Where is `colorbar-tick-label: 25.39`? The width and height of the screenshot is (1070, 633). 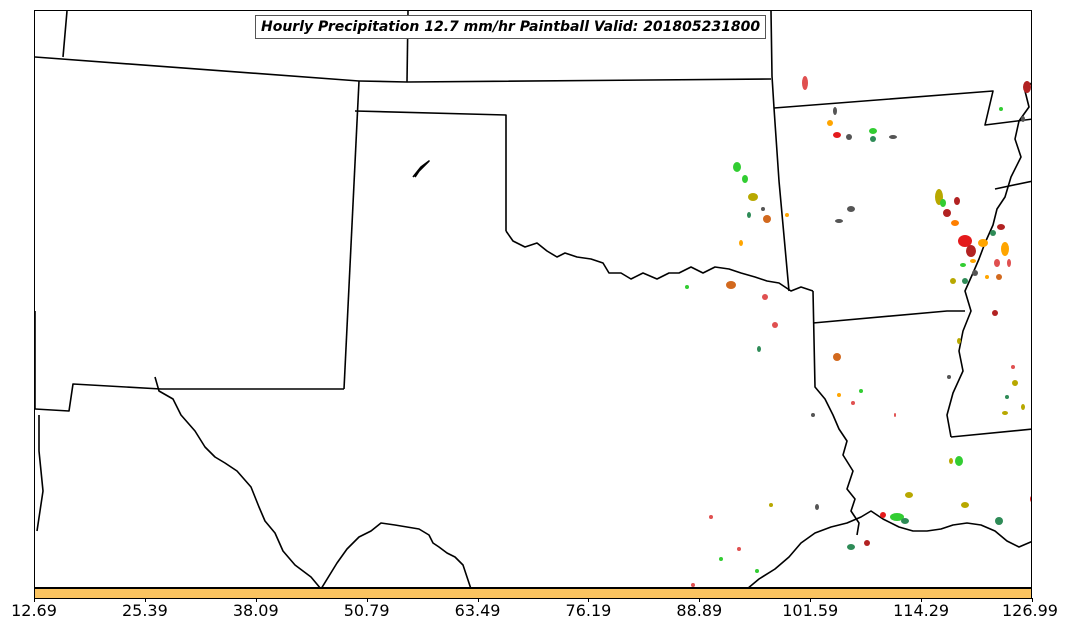
colorbar-tick-label: 25.39 is located at coordinates (144, 610).